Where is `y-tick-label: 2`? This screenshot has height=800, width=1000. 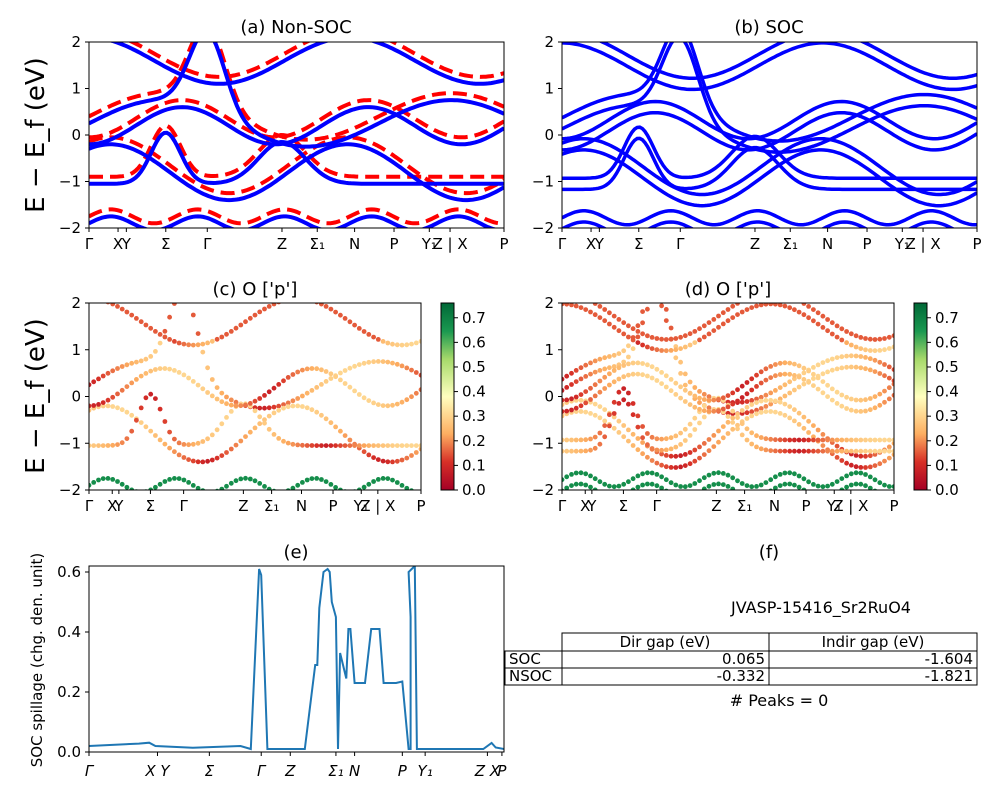
y-tick-label: 2 is located at coordinates (76, 42).